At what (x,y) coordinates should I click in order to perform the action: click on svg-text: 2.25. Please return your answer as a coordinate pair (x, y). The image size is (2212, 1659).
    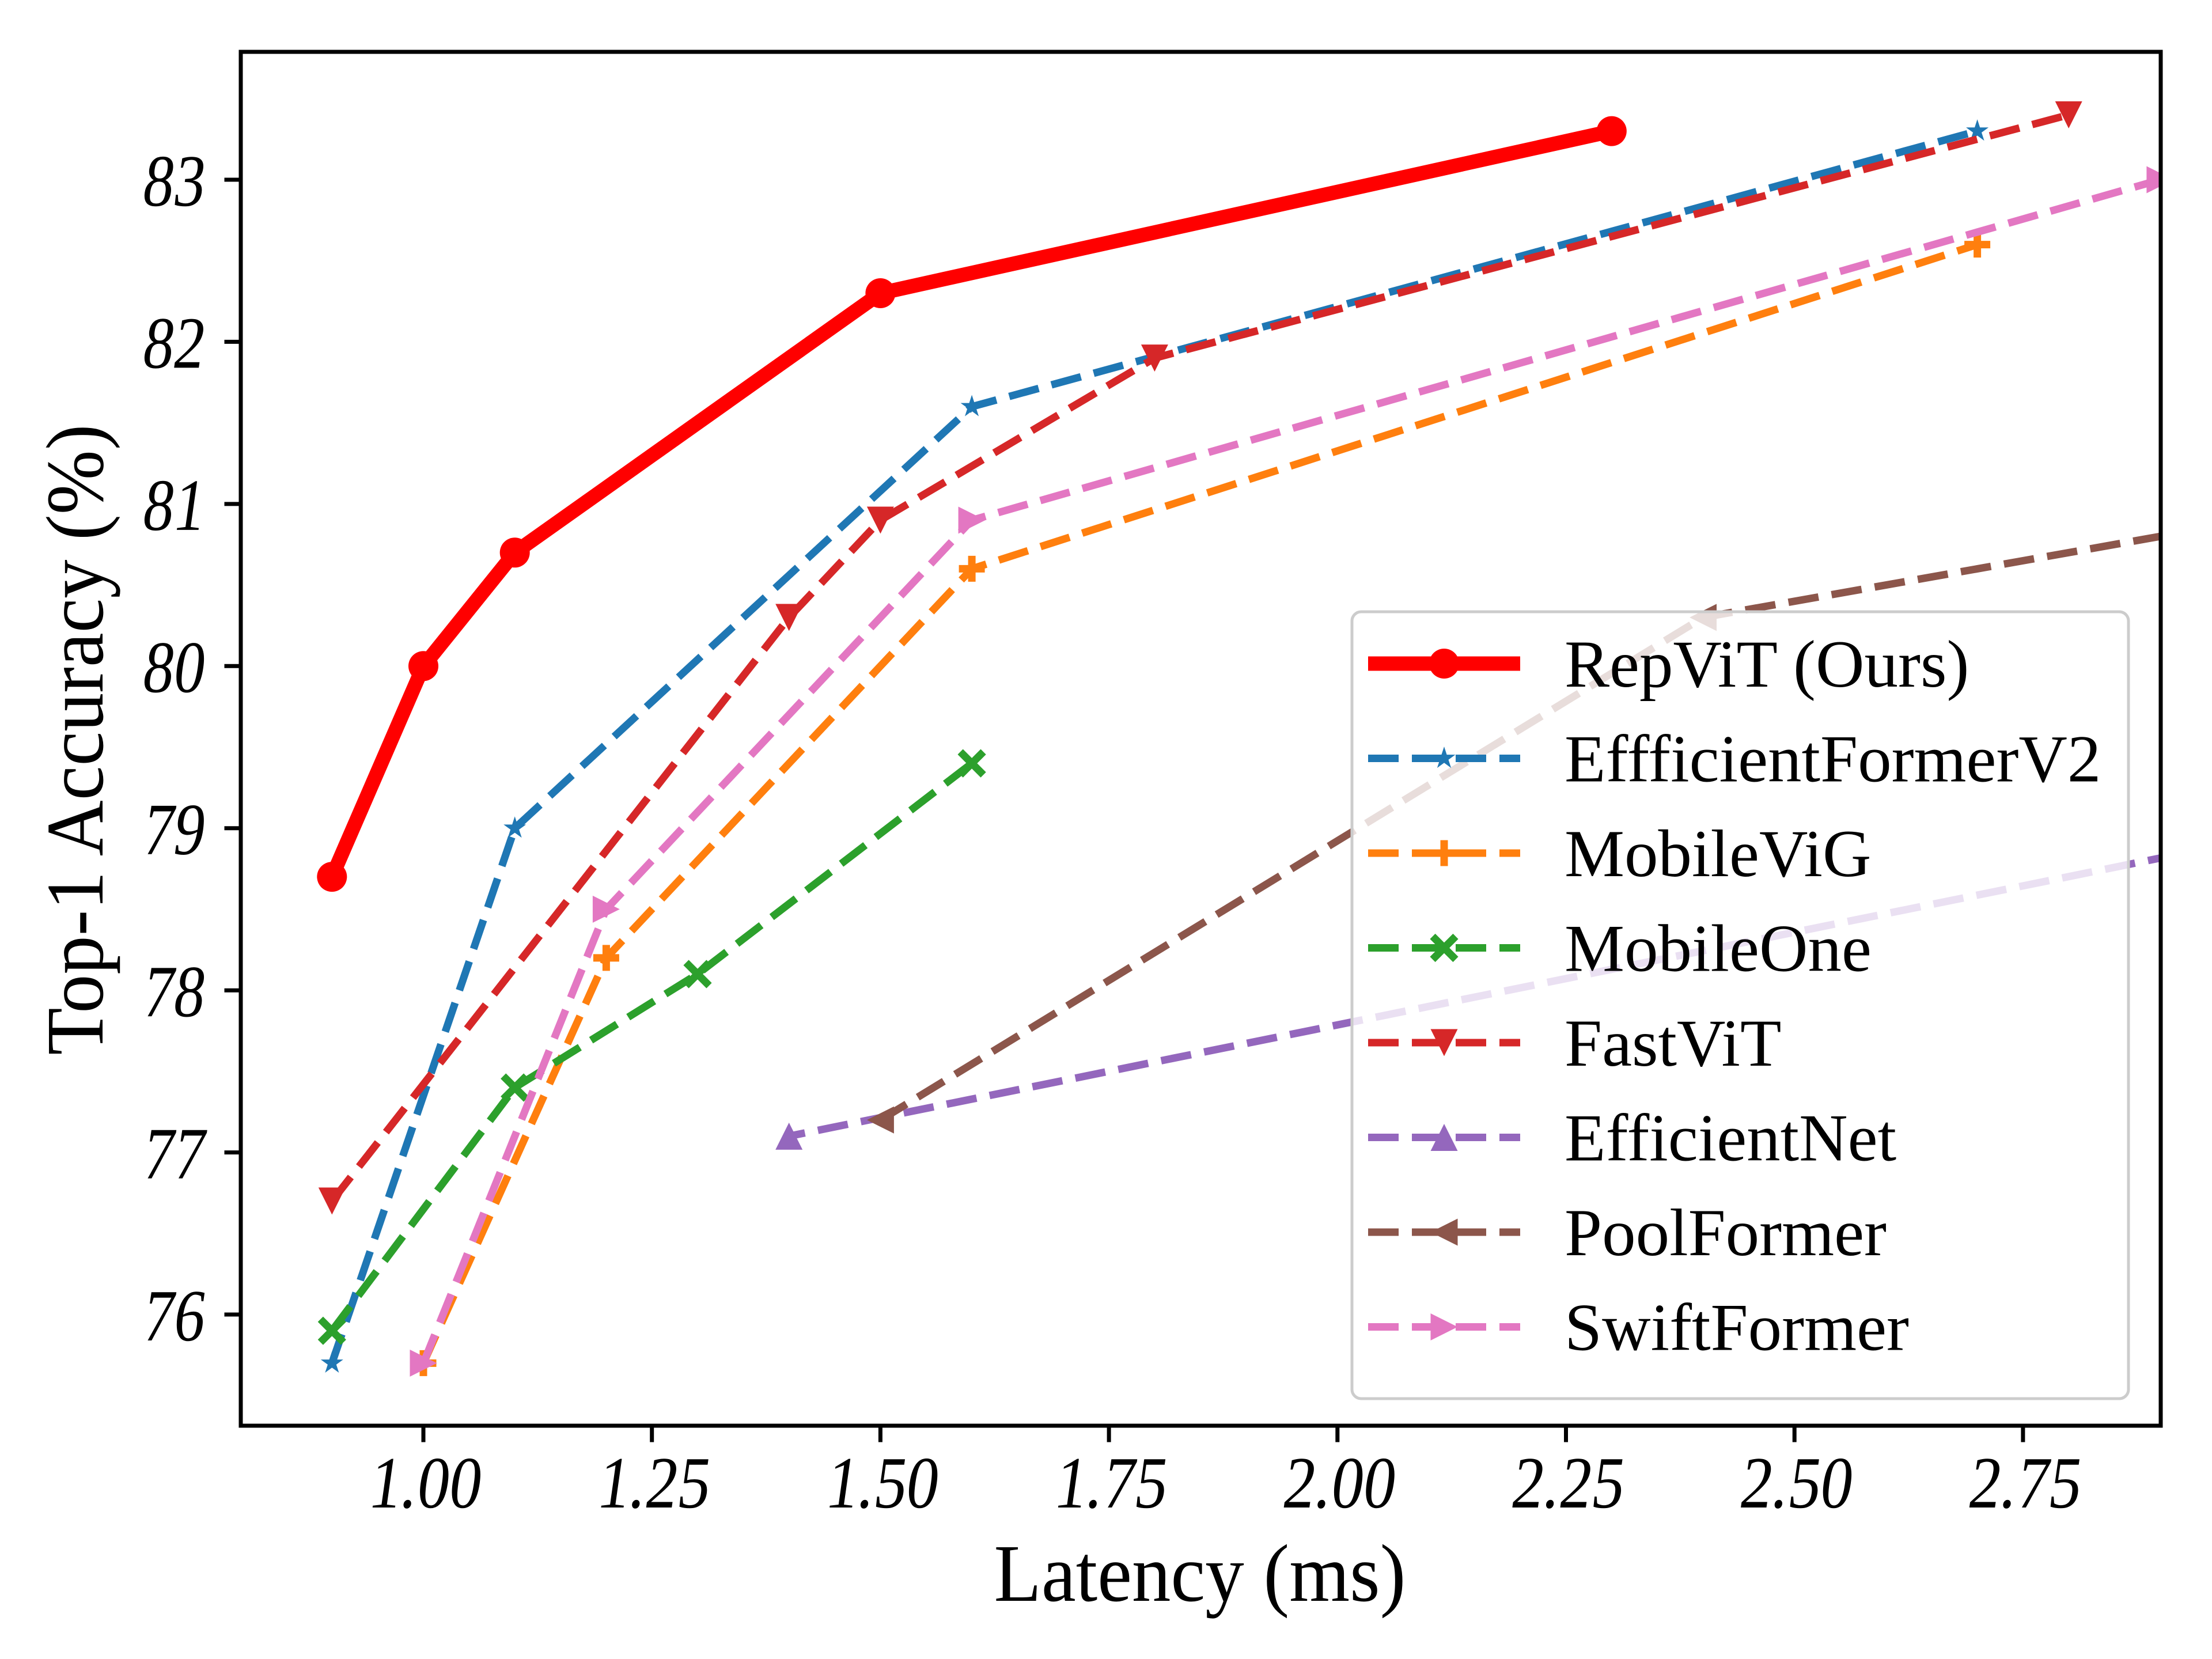
    Looking at the image, I should click on (1569, 1483).